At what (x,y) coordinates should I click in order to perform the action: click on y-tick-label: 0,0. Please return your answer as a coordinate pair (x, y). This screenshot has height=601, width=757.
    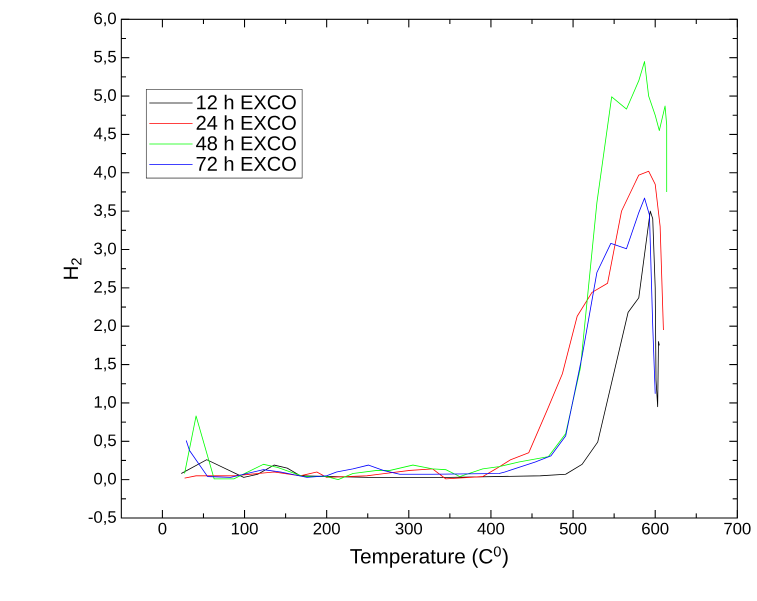
    Looking at the image, I should click on (105, 479).